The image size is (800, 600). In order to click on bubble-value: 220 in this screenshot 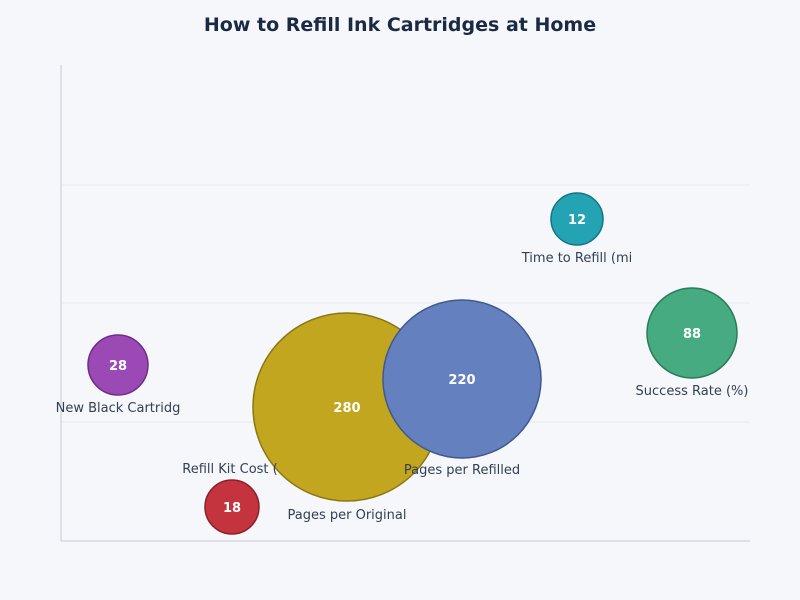, I will do `click(461, 380)`.